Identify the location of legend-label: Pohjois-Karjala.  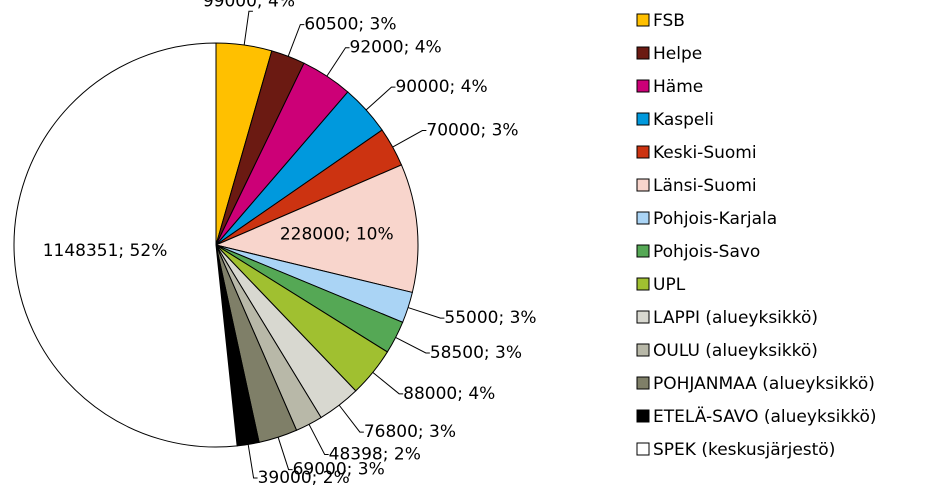
(715, 219).